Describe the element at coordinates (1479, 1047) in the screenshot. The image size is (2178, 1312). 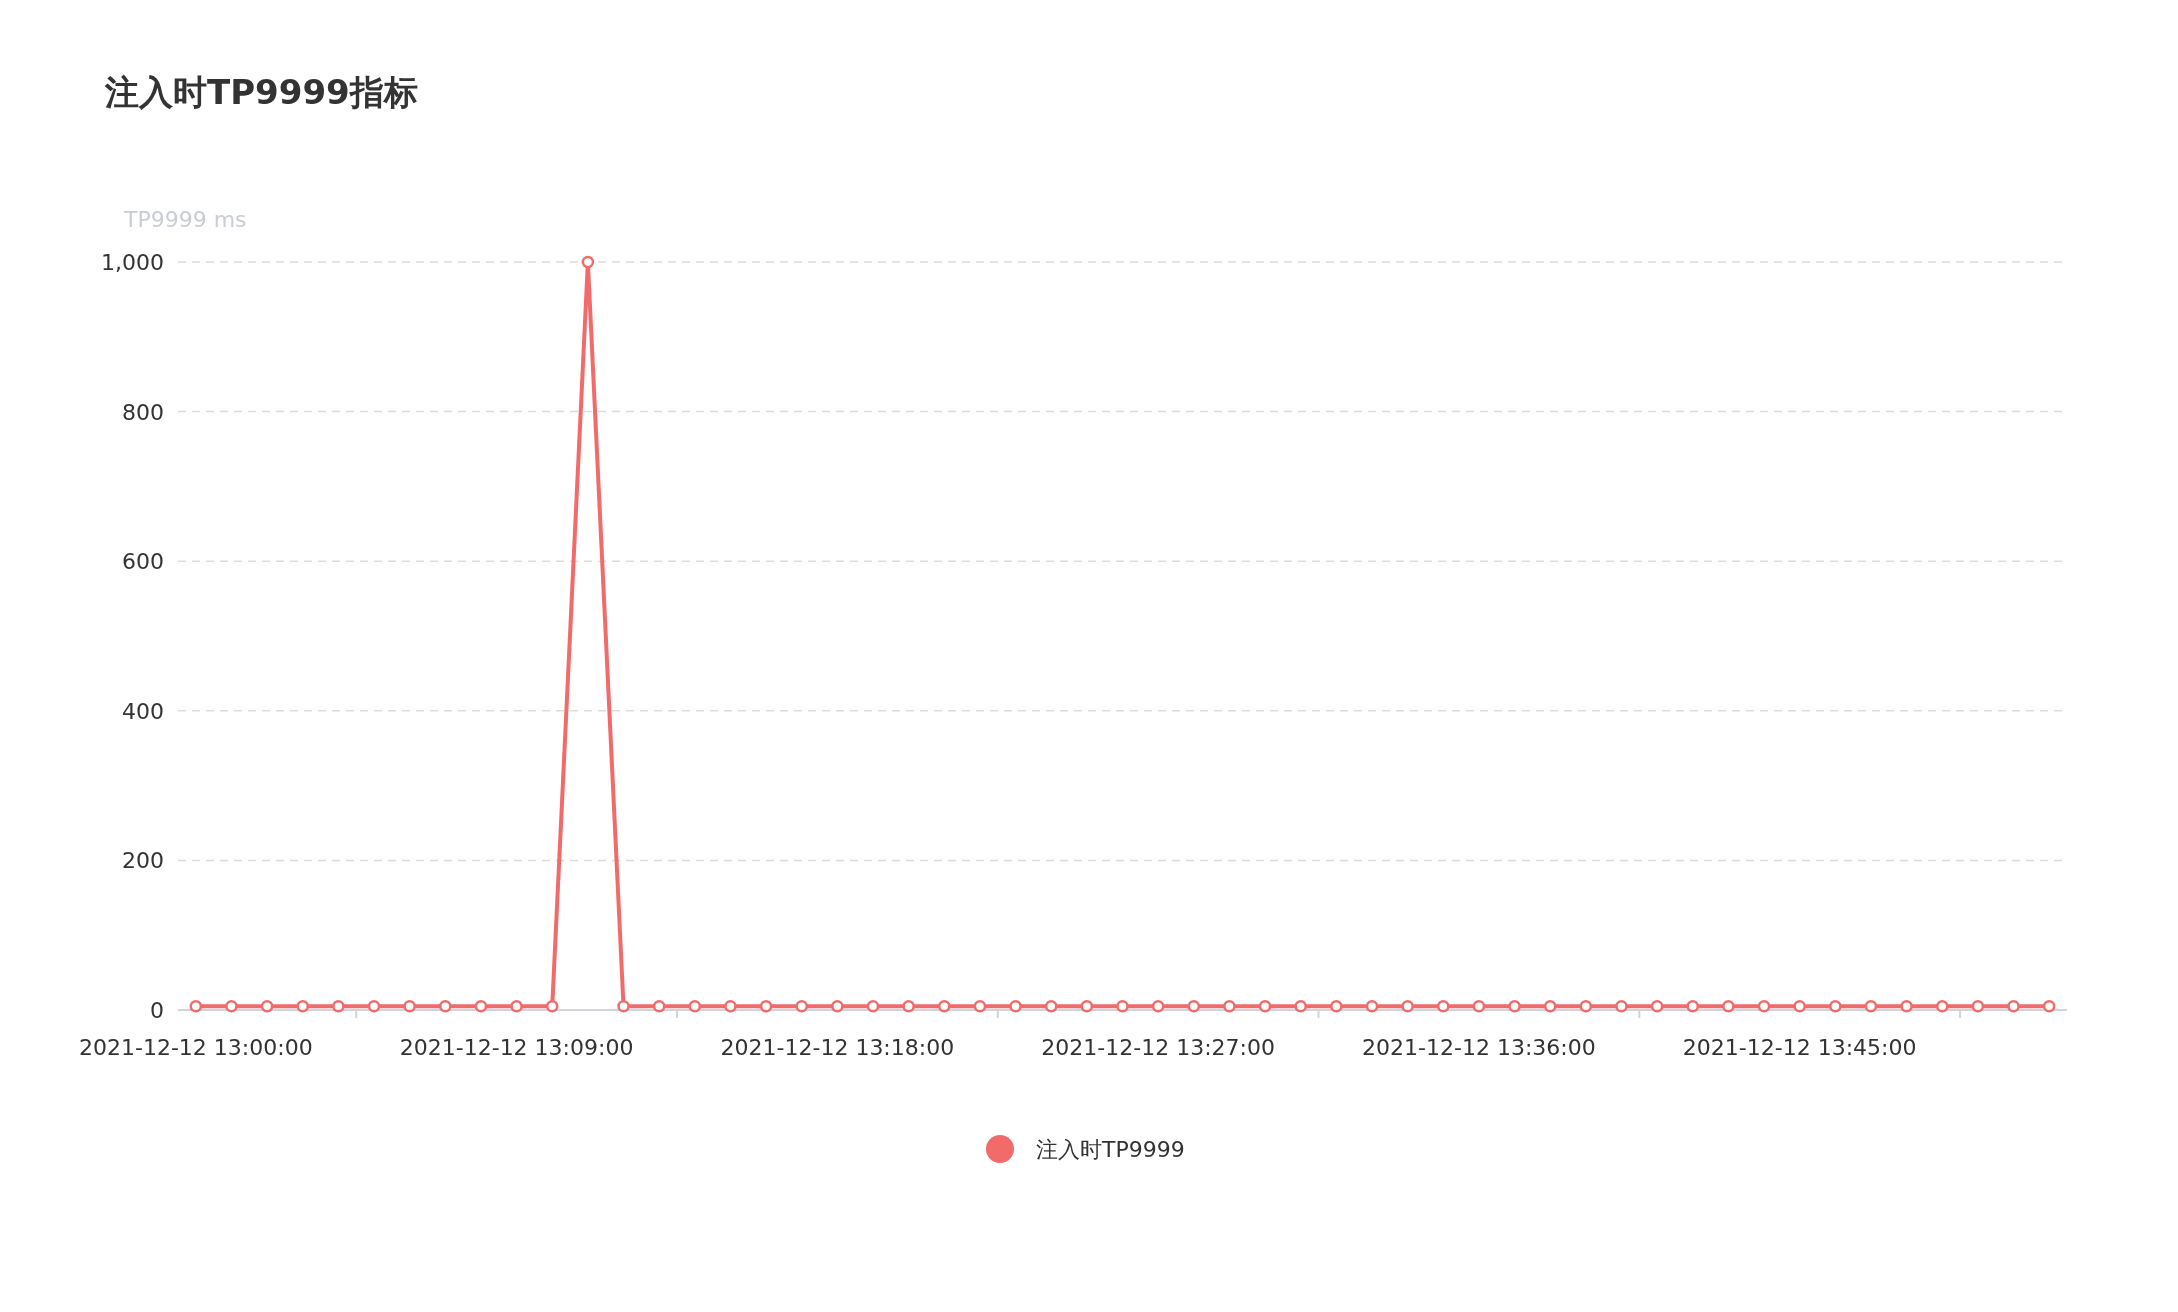
I see `x-tick-label: 2021-12-12 13:36:00` at that location.